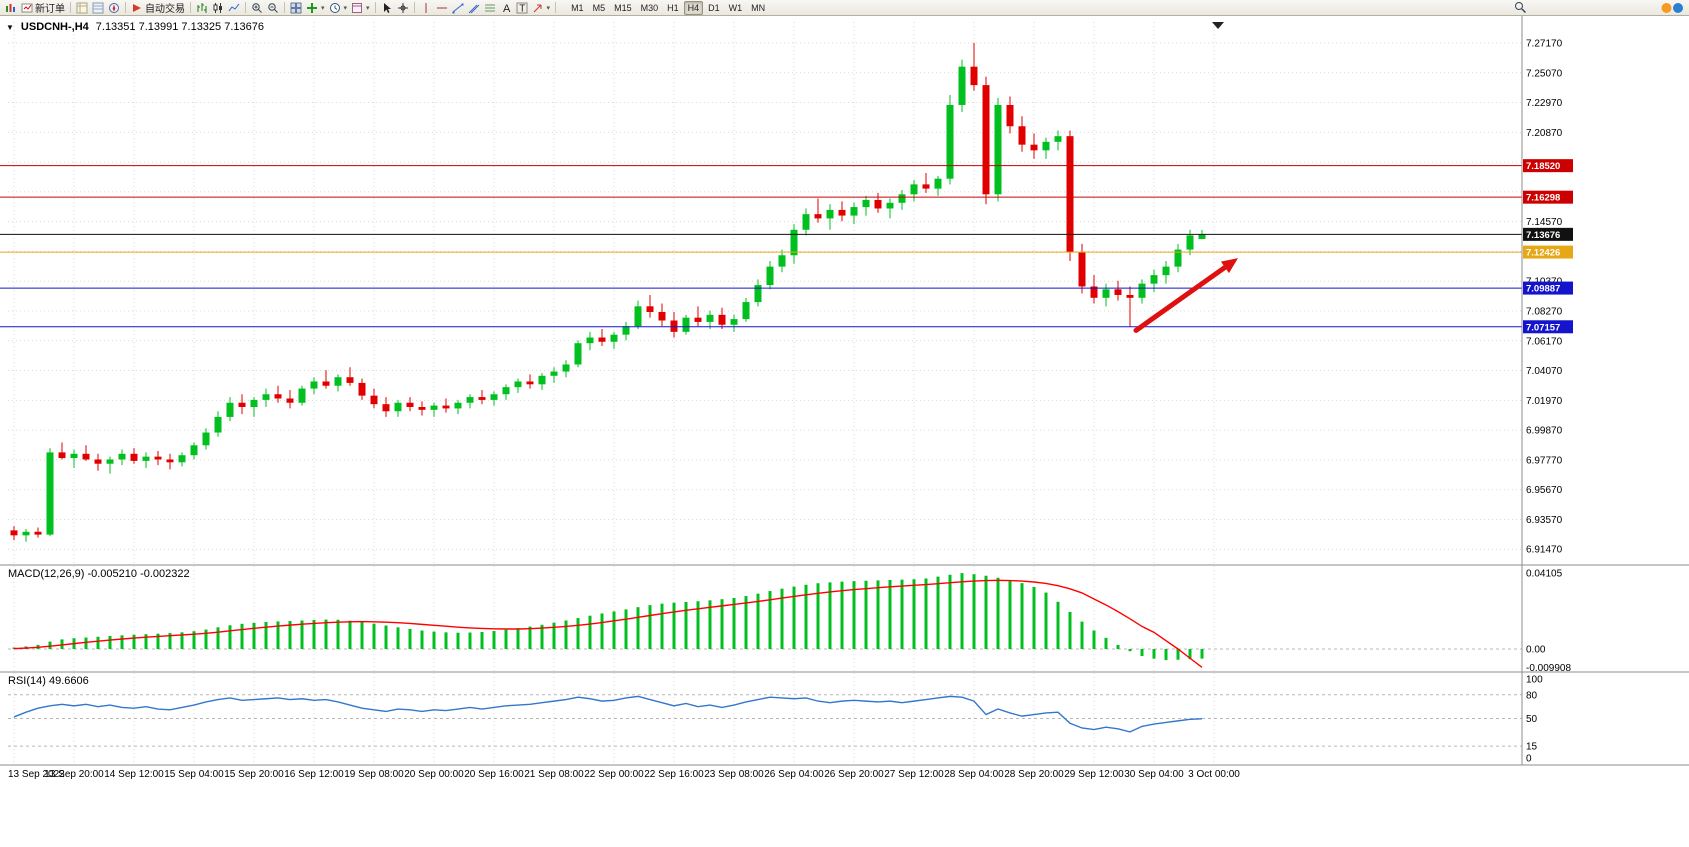 This screenshot has width=1689, height=847. I want to click on timeframe-group: M1 M5 M15 M30 H1 H4 D1 W1 MN, so click(668, 7).